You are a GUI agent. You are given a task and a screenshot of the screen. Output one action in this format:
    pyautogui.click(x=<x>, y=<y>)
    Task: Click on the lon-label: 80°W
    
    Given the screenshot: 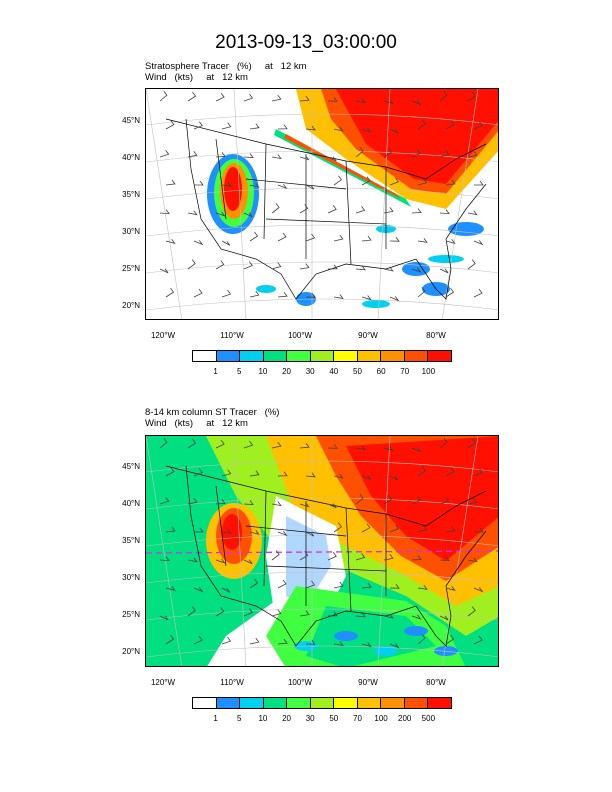 What is the action you would take?
    pyautogui.click(x=436, y=335)
    